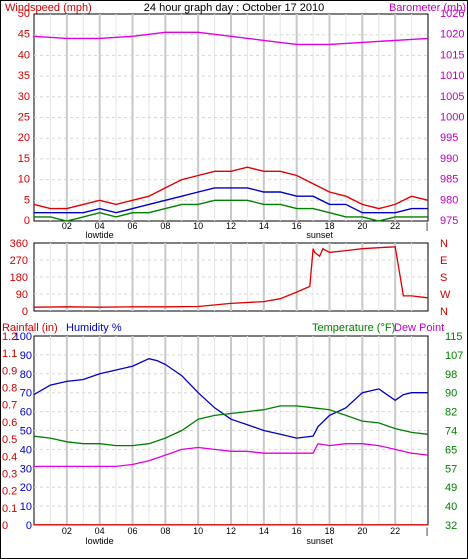 This screenshot has width=468, height=559. What do you see at coordinates (443, 278) in the screenshot?
I see `compass-tick-label: S` at bounding box center [443, 278].